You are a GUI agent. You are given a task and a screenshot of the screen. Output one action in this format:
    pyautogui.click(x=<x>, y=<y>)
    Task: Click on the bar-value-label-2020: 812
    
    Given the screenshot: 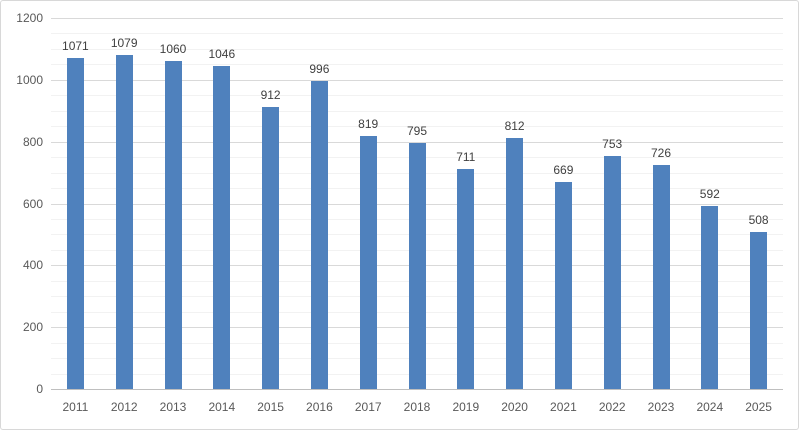 What is the action you would take?
    pyautogui.click(x=514, y=125)
    